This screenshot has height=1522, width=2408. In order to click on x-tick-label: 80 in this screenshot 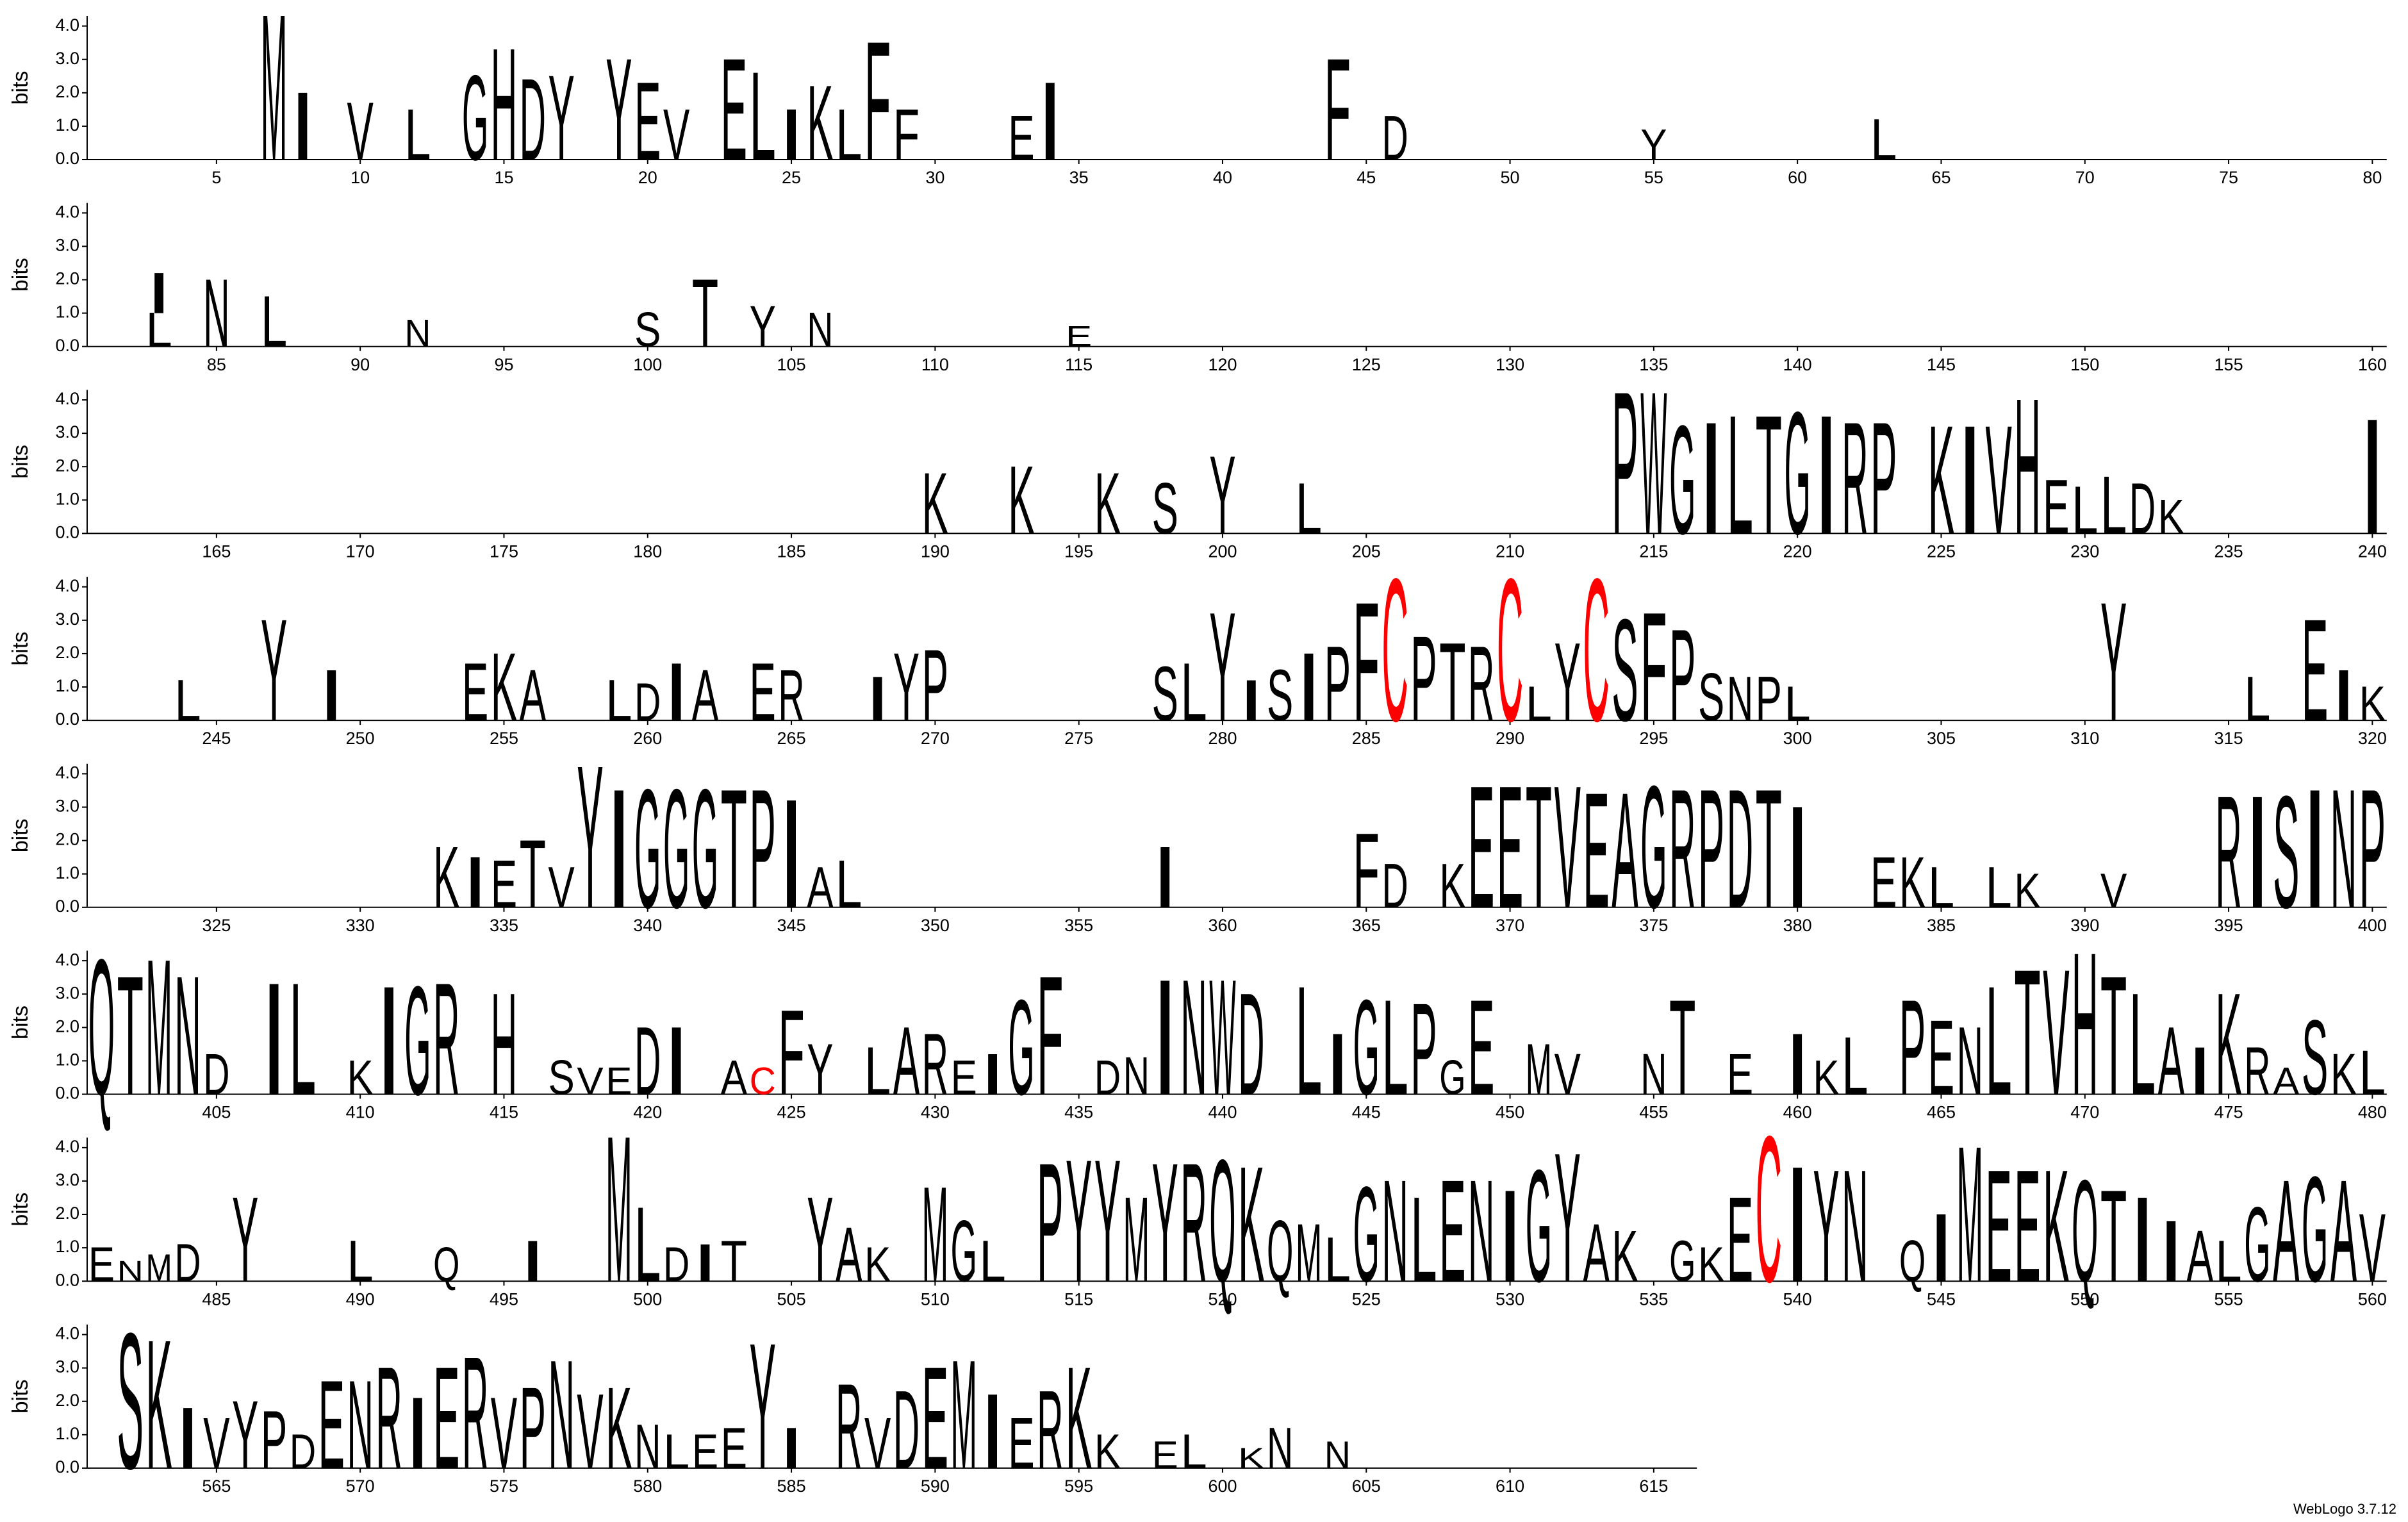, I will do `click(2373, 177)`.